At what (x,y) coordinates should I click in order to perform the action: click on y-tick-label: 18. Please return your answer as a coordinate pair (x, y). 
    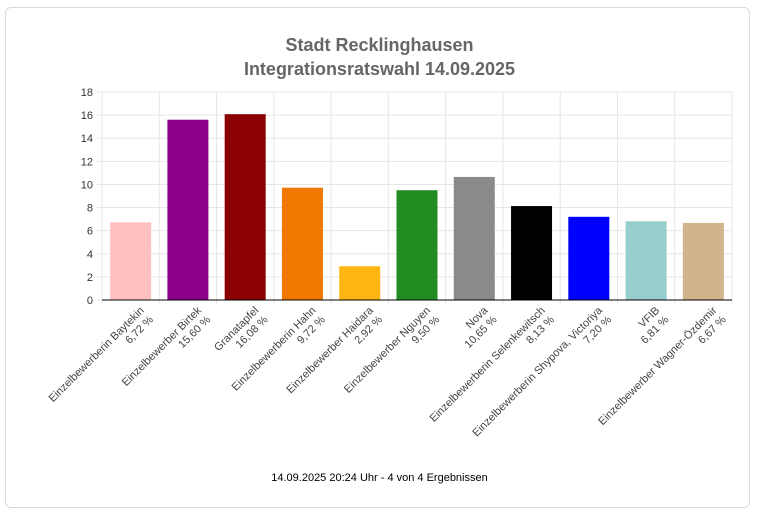
    Looking at the image, I should click on (87, 93).